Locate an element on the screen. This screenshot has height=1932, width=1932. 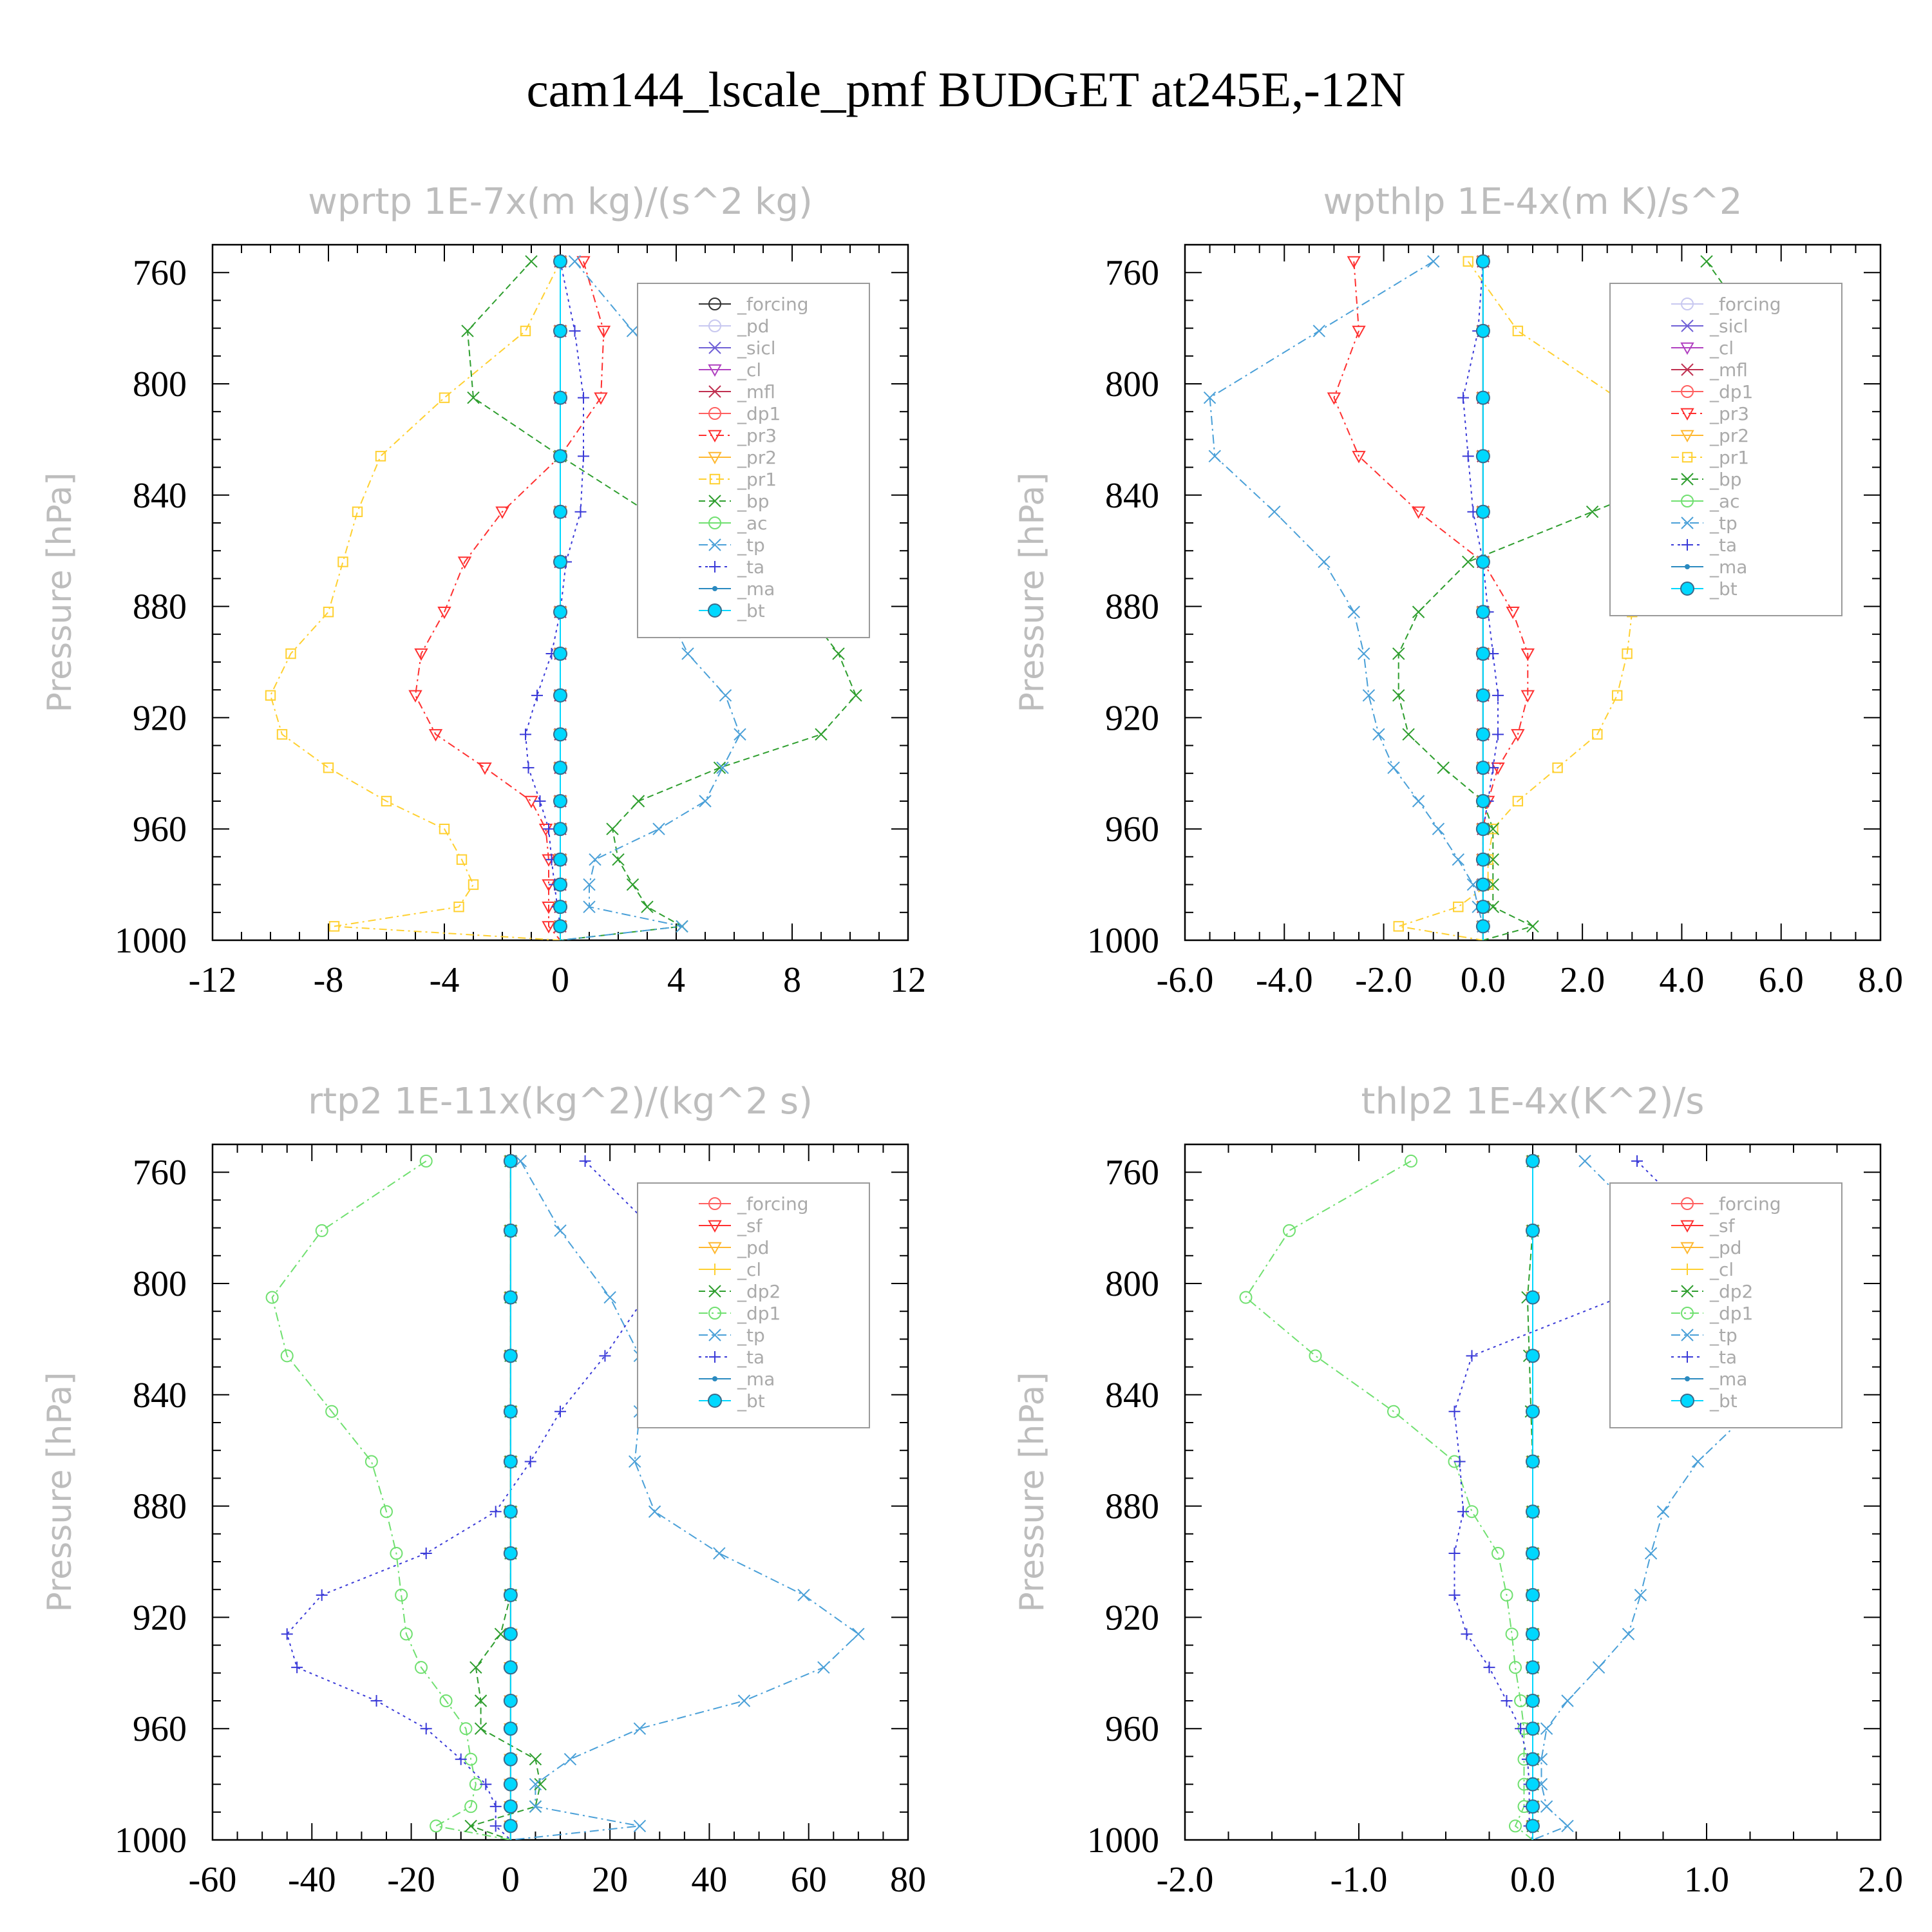
x-tick-label: 8 is located at coordinates (792, 980).